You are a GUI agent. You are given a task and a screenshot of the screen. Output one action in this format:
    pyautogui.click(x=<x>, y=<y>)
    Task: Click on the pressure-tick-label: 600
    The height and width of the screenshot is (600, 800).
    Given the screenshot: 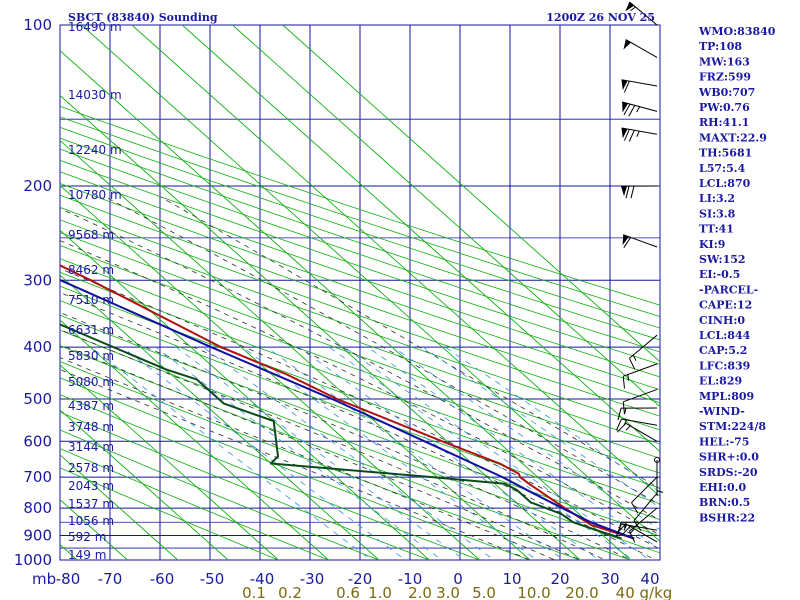 What is the action you would take?
    pyautogui.click(x=37, y=441)
    